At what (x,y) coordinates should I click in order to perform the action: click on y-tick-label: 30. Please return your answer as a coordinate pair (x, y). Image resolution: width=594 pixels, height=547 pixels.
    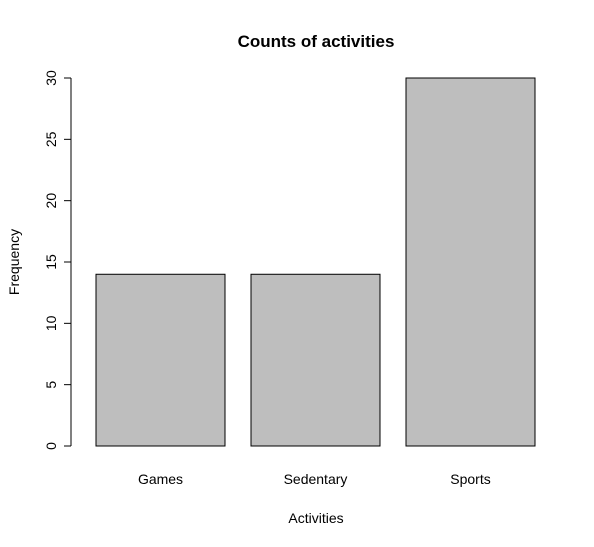
    Looking at the image, I should click on (51, 78).